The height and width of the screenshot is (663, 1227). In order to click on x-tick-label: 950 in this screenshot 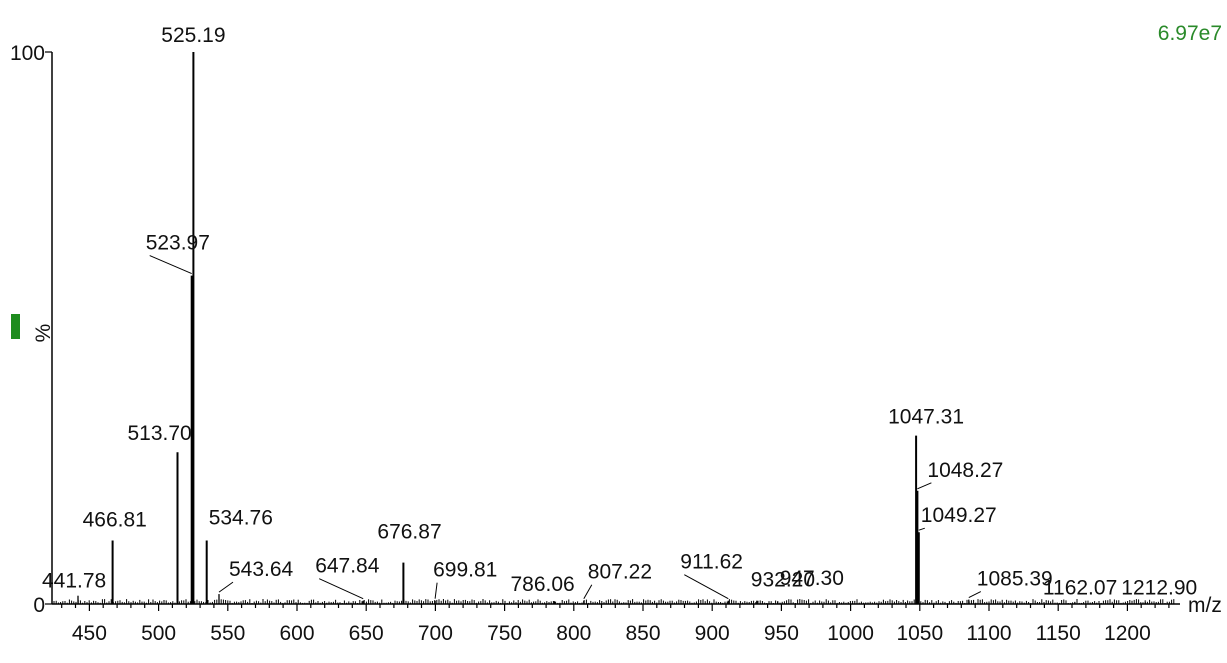, I will do `click(781, 633)`.